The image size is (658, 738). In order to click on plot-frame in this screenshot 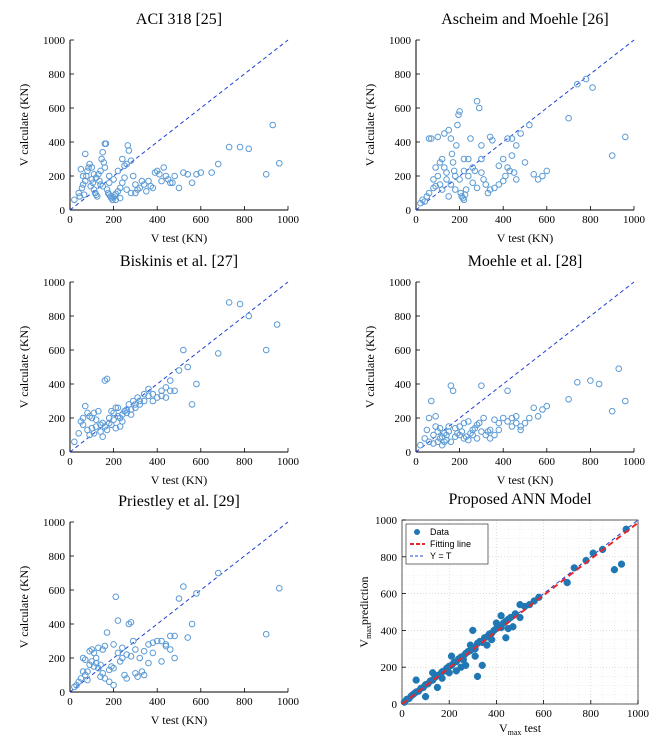, I will do `click(520, 612)`.